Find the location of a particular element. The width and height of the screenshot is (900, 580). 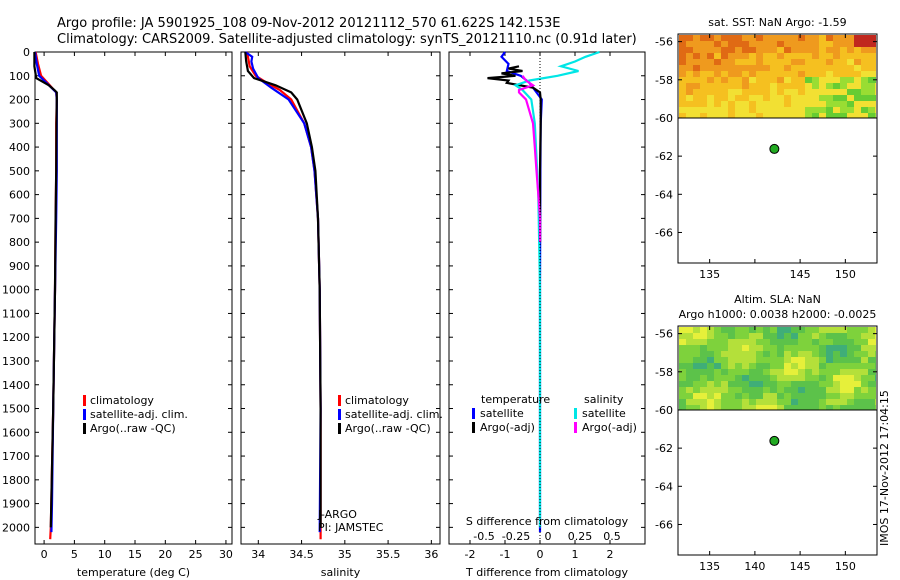

legend-heading-salinity: salinity is located at coordinates (604, 399).